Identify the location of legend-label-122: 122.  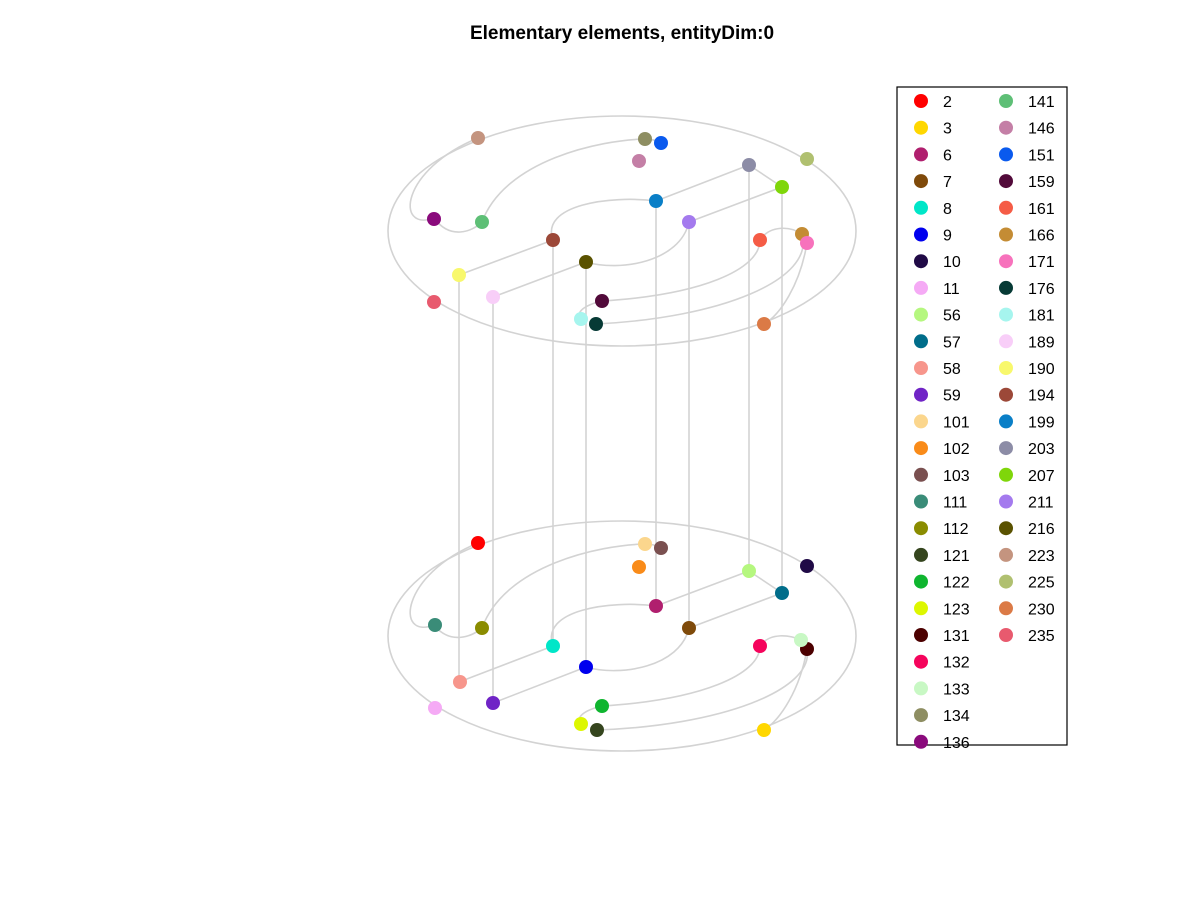
(956, 583).